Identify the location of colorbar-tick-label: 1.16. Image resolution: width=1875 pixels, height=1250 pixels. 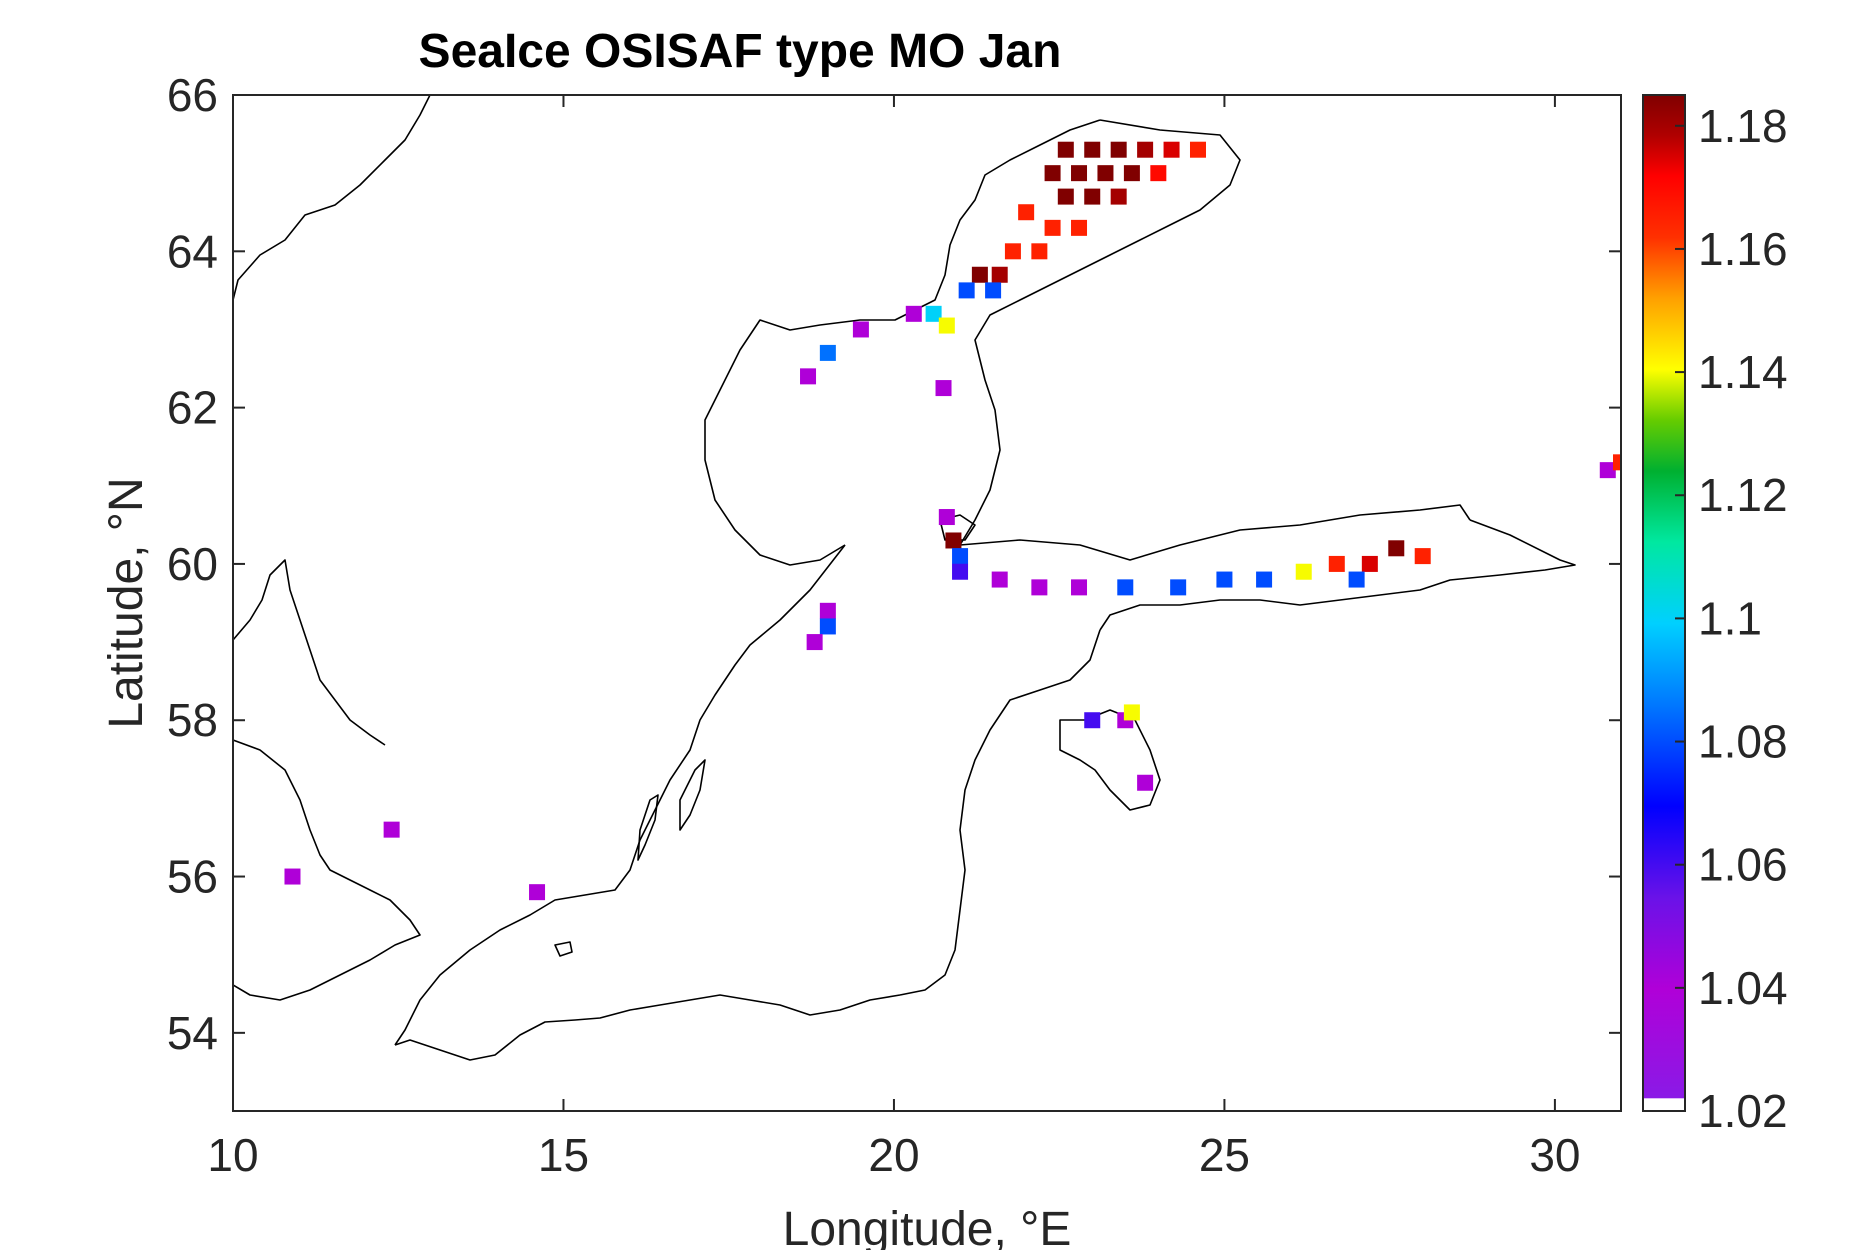
(1743, 249).